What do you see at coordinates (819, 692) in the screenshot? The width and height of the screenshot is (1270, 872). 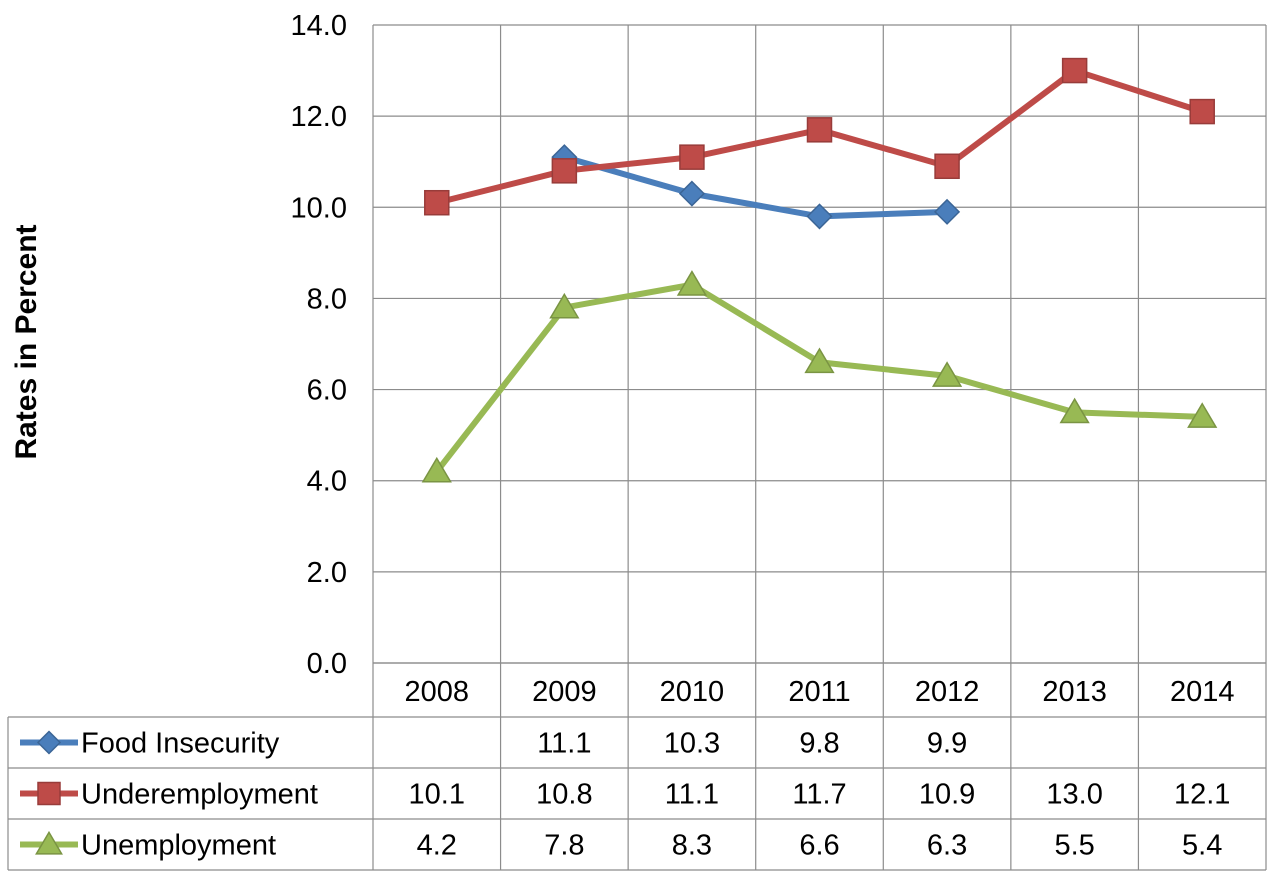 I see `x-tick-label: 2011` at bounding box center [819, 692].